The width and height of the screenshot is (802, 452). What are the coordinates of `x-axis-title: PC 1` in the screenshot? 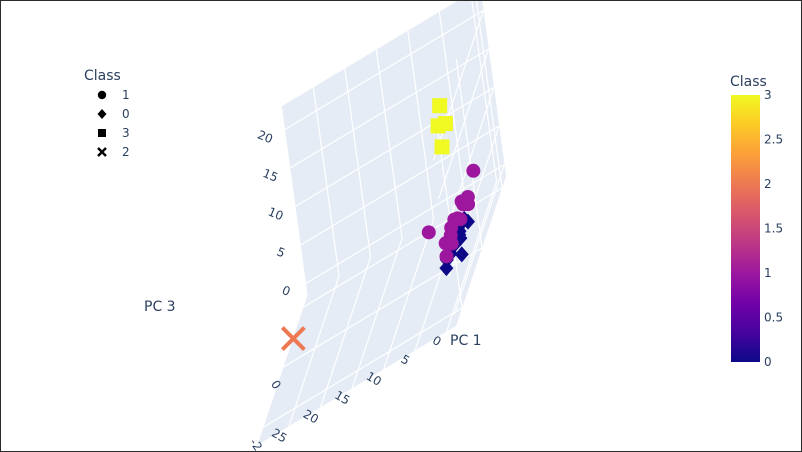 It's located at (466, 341).